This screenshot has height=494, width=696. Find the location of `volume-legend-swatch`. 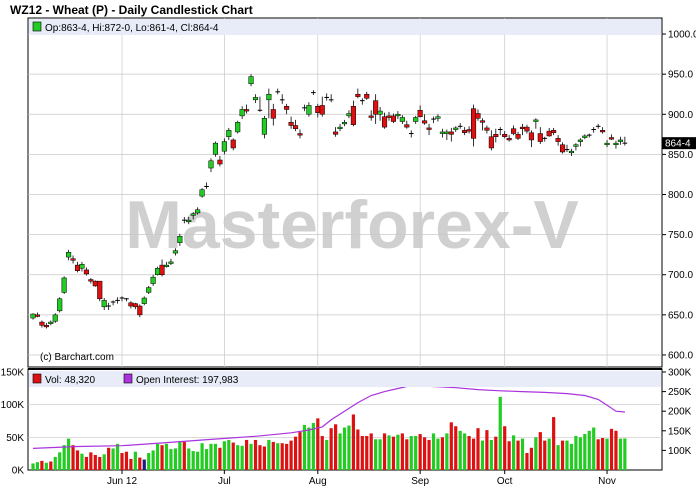

volume-legend-swatch is located at coordinates (37, 378).